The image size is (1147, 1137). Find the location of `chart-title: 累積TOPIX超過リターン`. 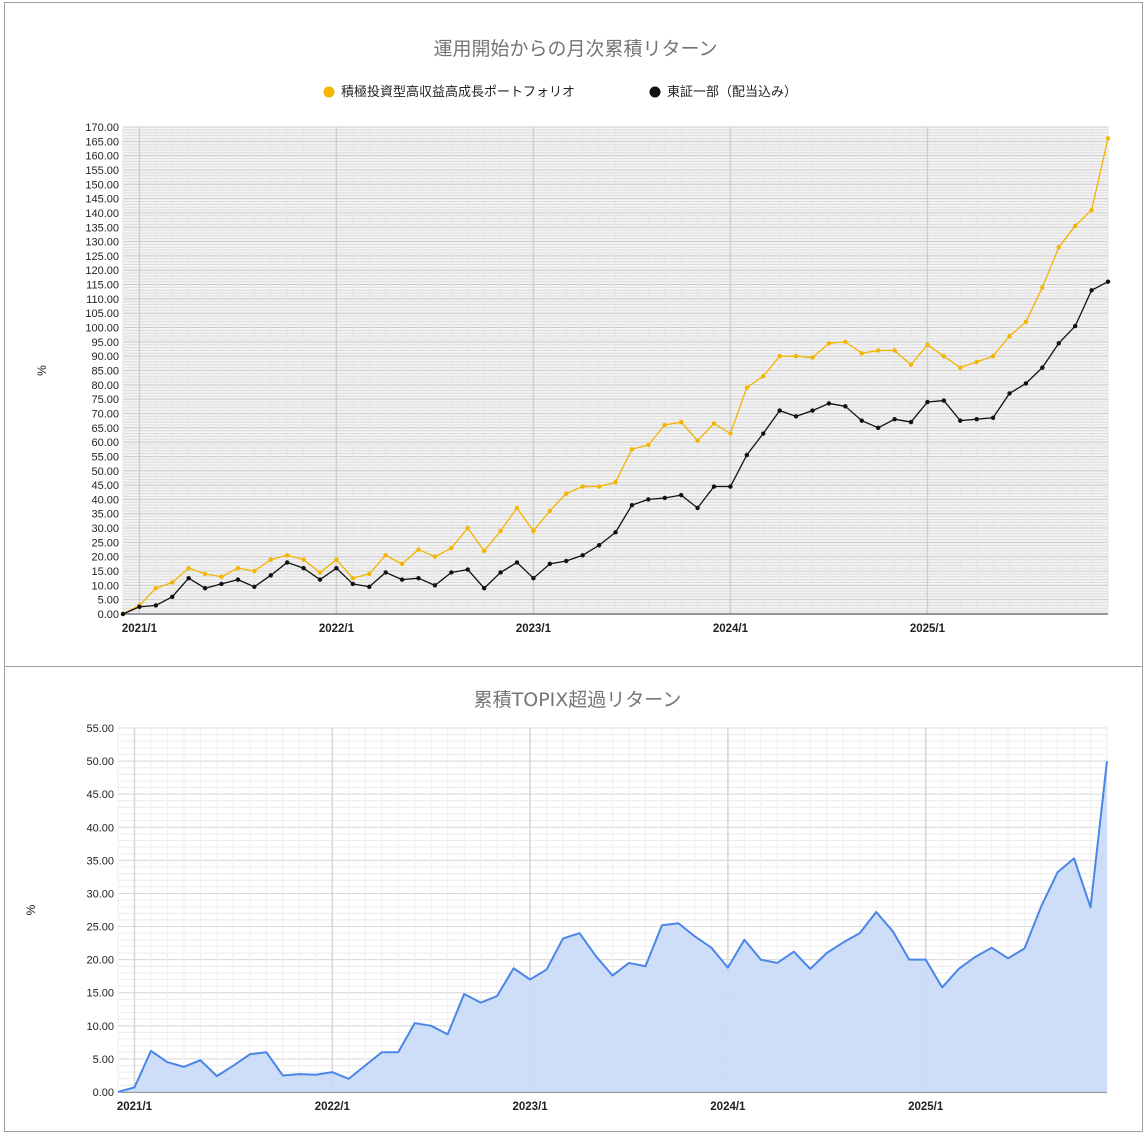

chart-title: 累積TOPIX超過リターン is located at coordinates (578, 700).